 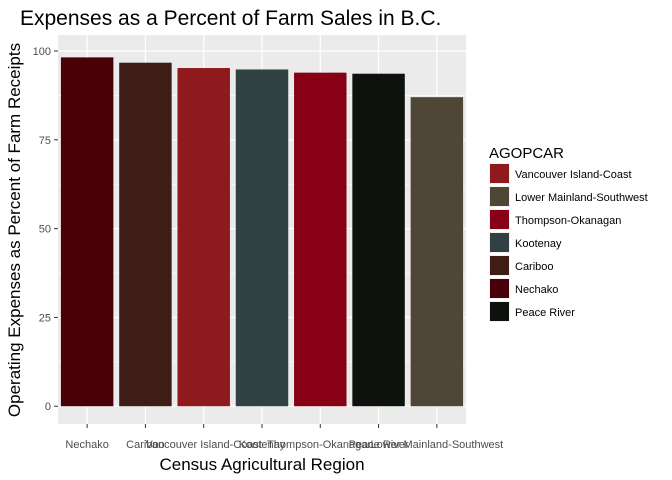 I want to click on y-tick-label: 100, so click(x=42, y=52).